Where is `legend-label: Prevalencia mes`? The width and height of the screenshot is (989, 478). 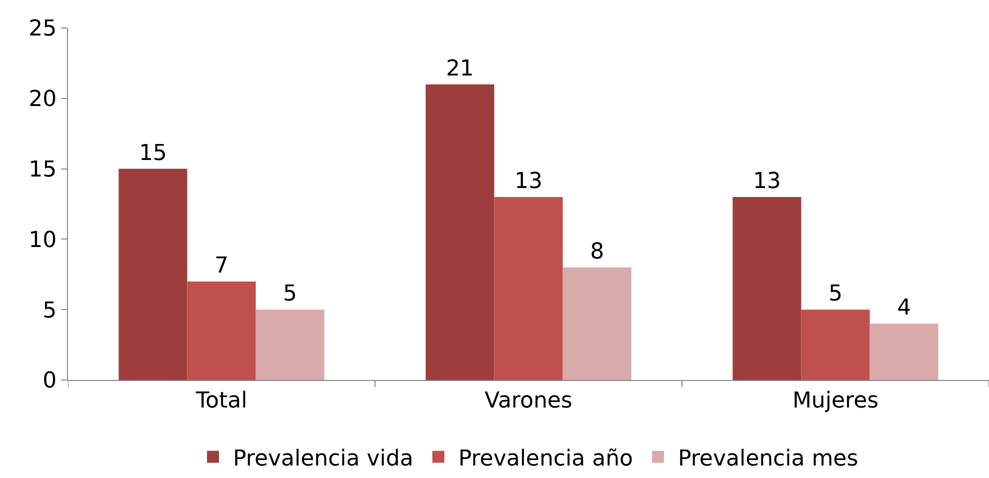
legend-label: Prevalencia mes is located at coordinates (768, 459).